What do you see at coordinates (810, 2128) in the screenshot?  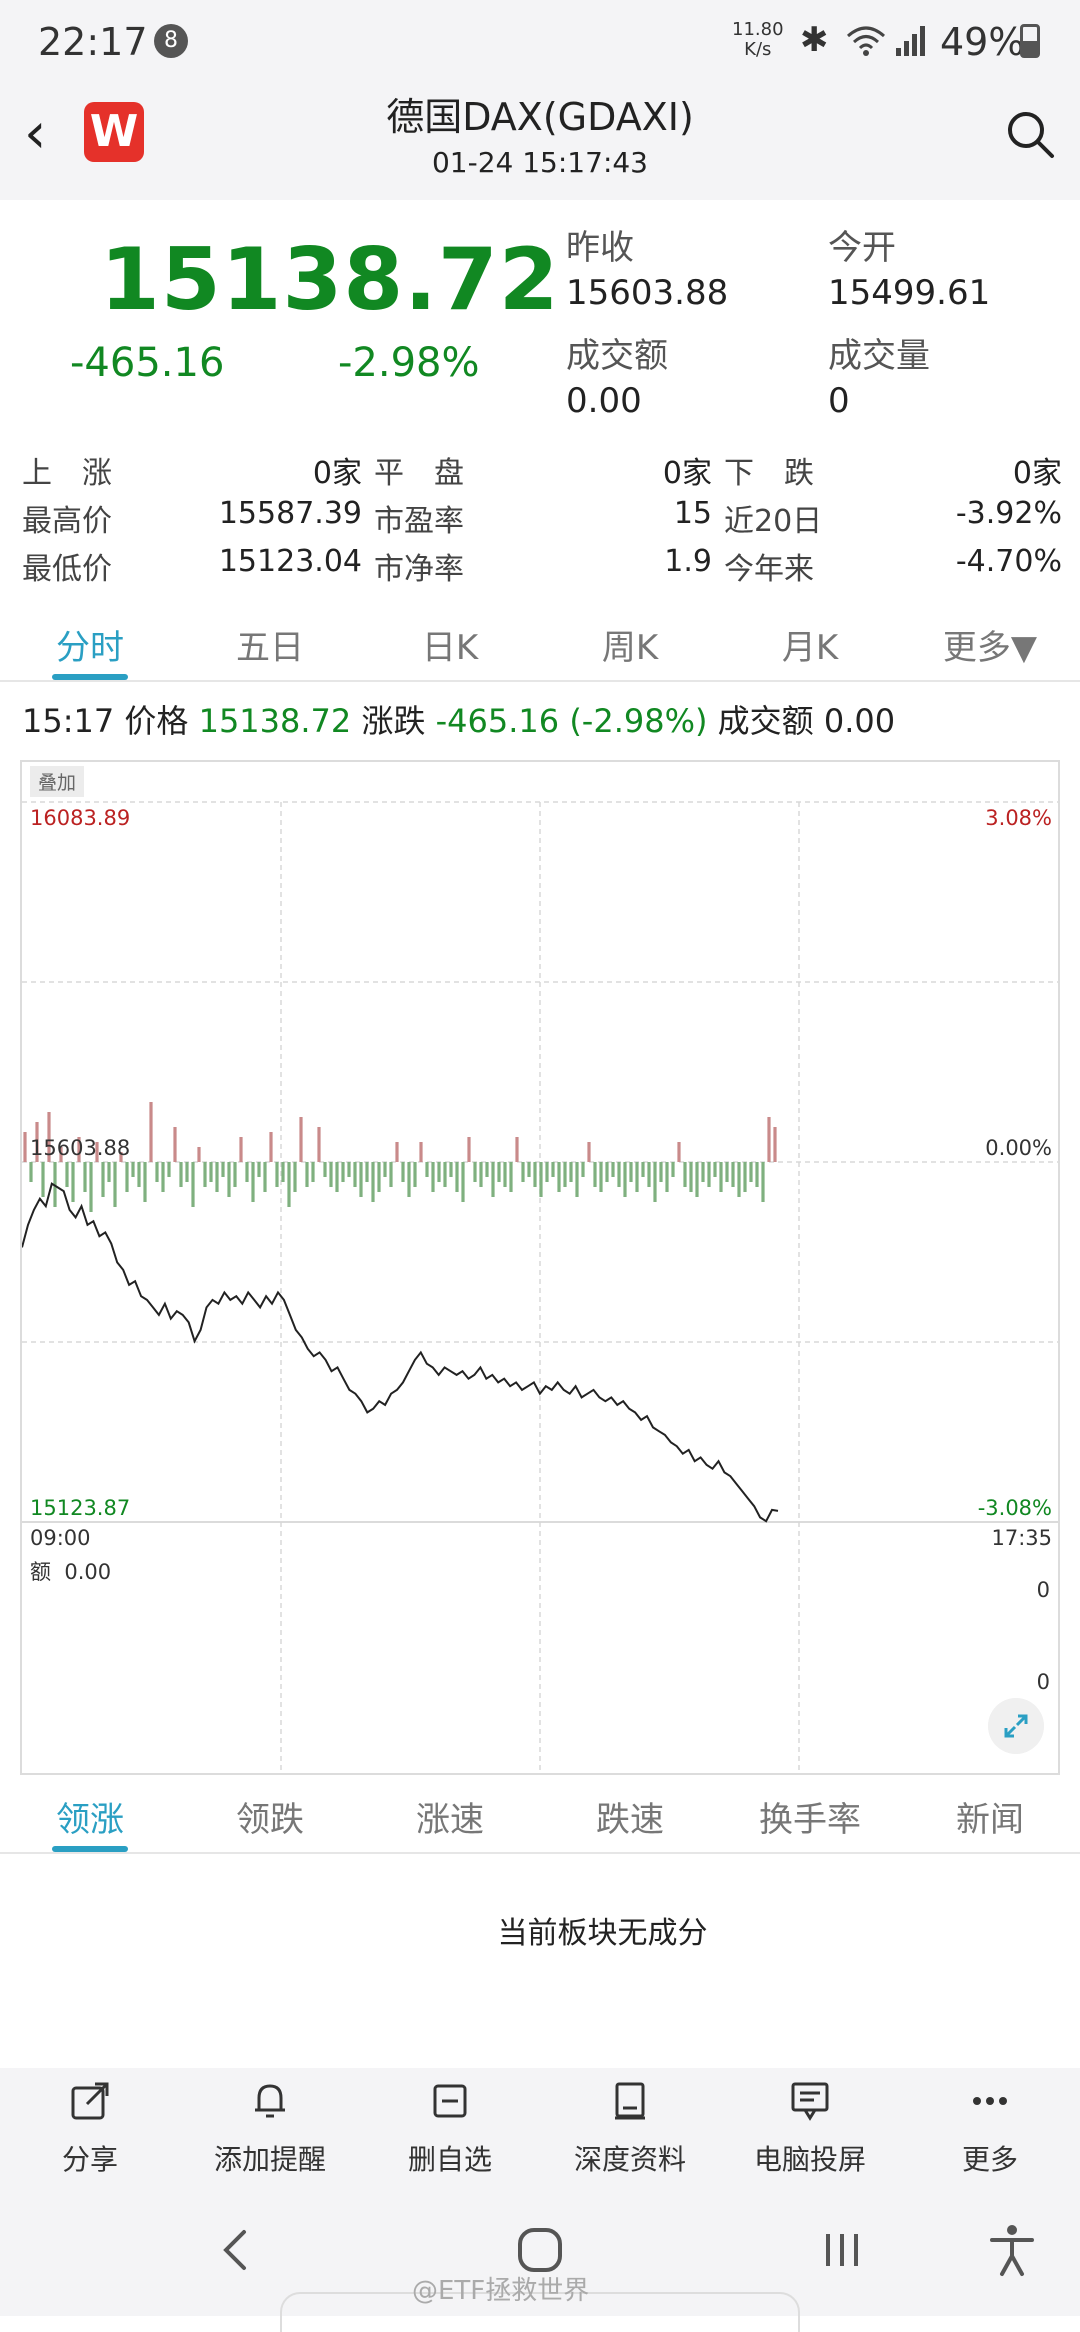 I see `cast-to-pc-button: 电脑投屏` at bounding box center [810, 2128].